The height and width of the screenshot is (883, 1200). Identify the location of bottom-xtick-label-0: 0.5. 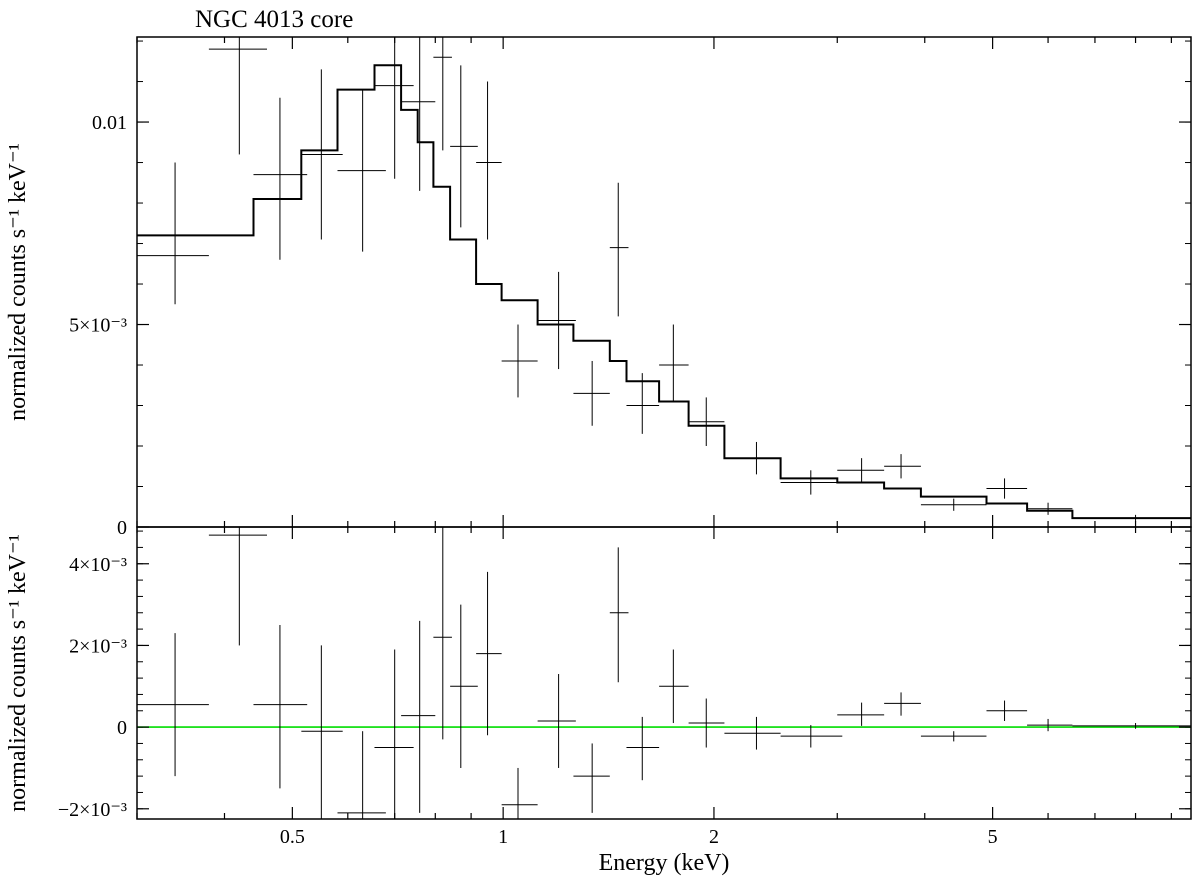
(292, 837).